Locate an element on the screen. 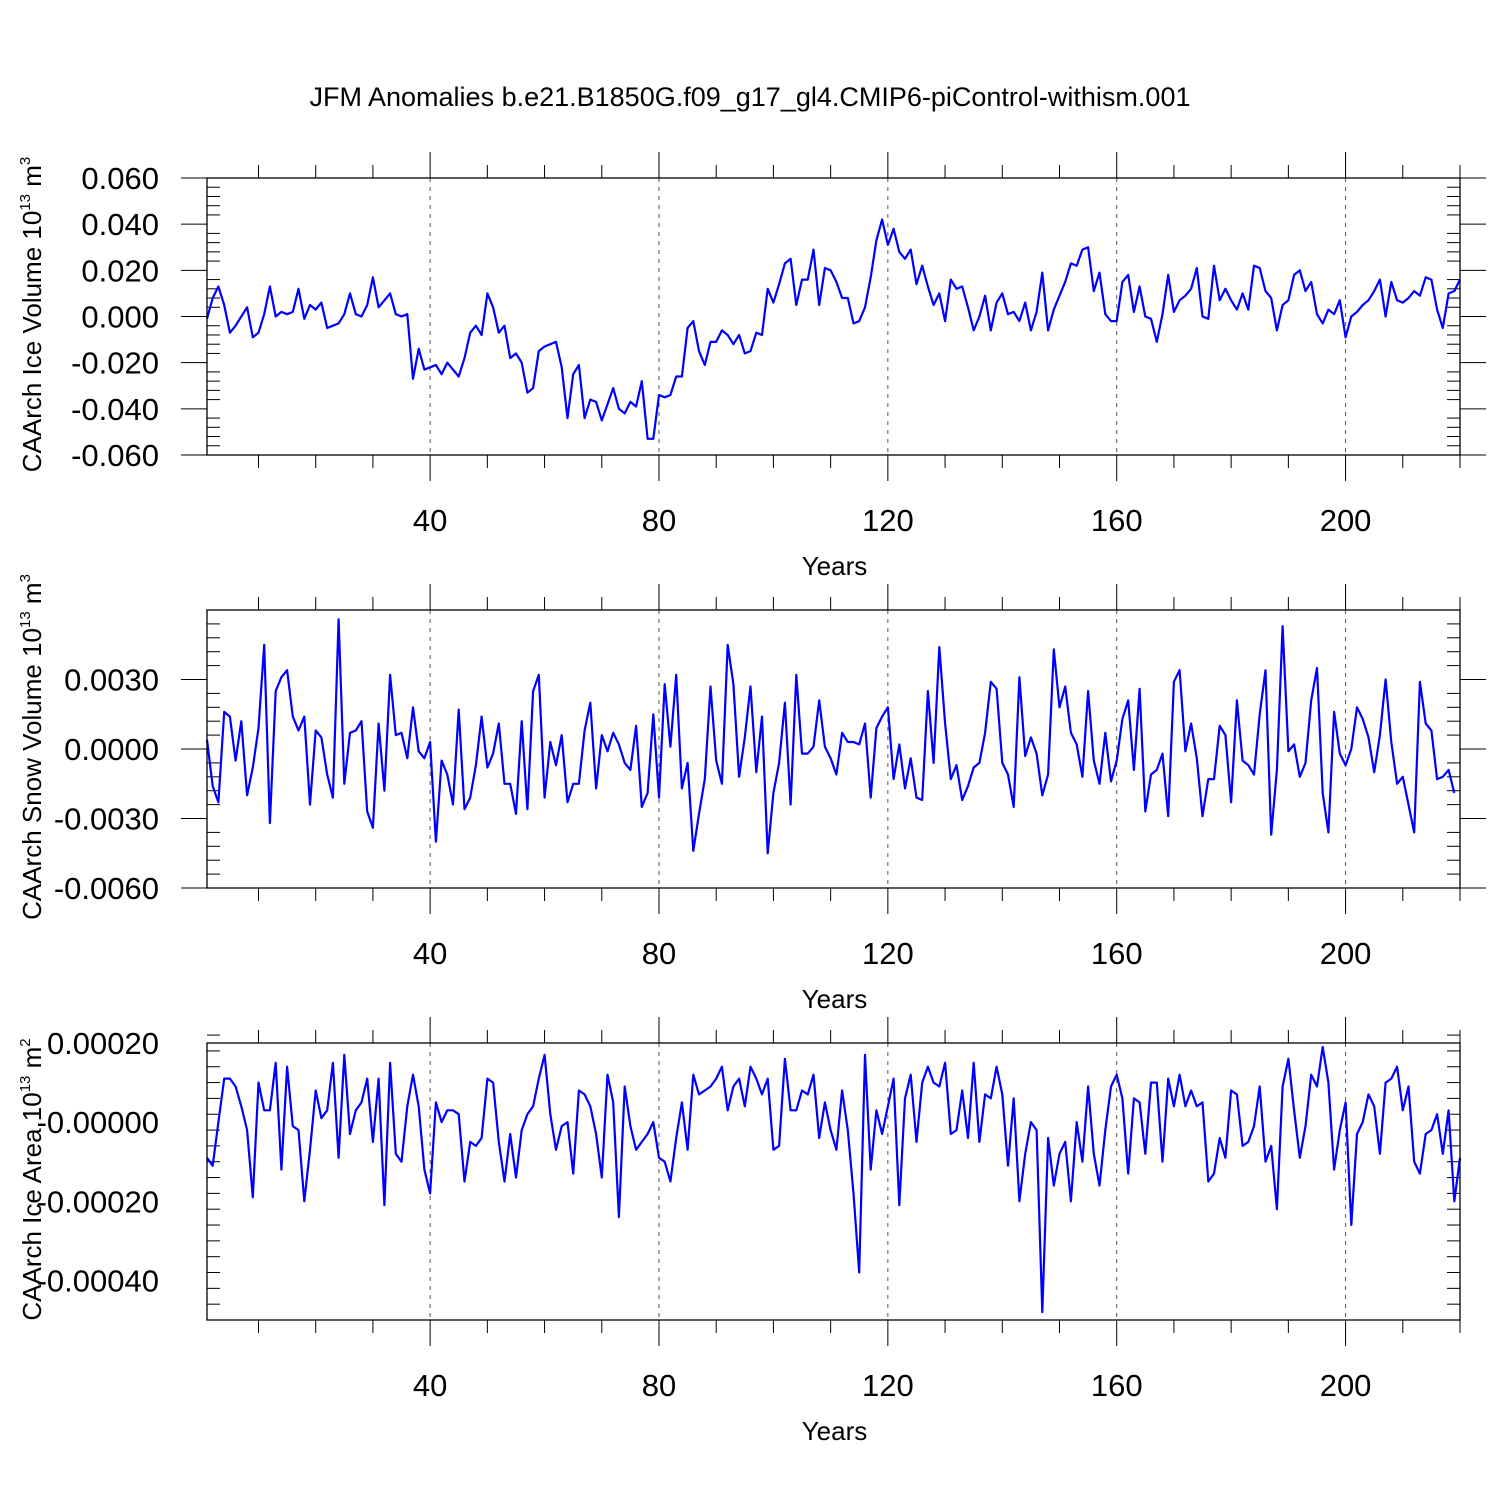  y-tick-label: 0.0030 is located at coordinates (111, 680).